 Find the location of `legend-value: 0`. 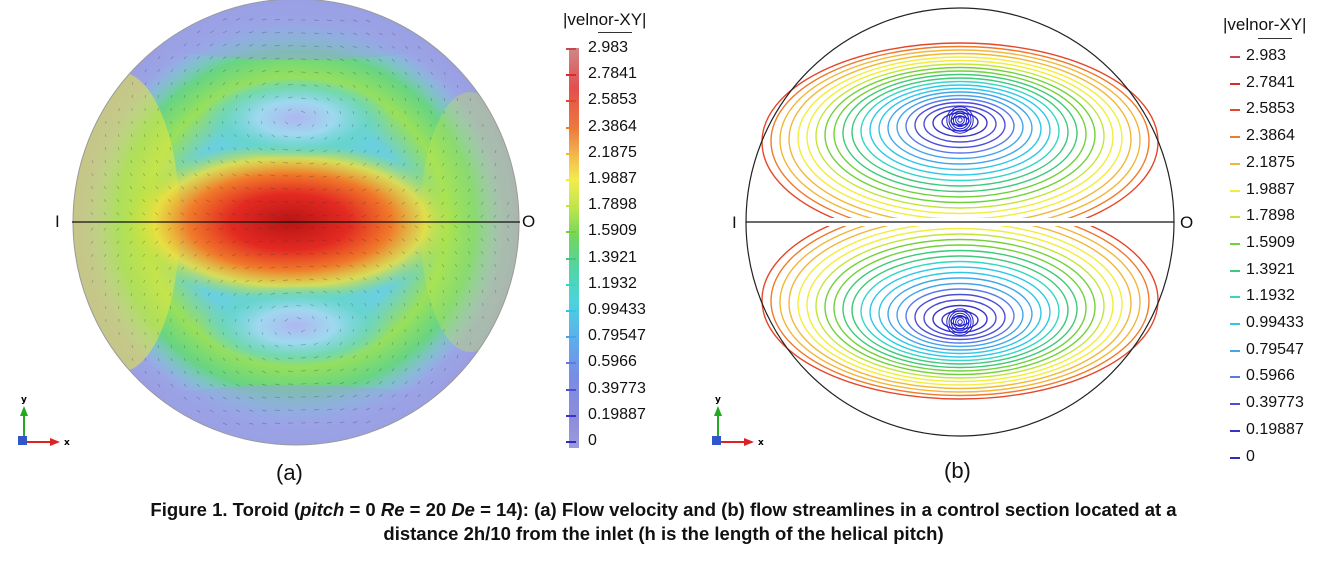

legend-value: 0 is located at coordinates (592, 440).